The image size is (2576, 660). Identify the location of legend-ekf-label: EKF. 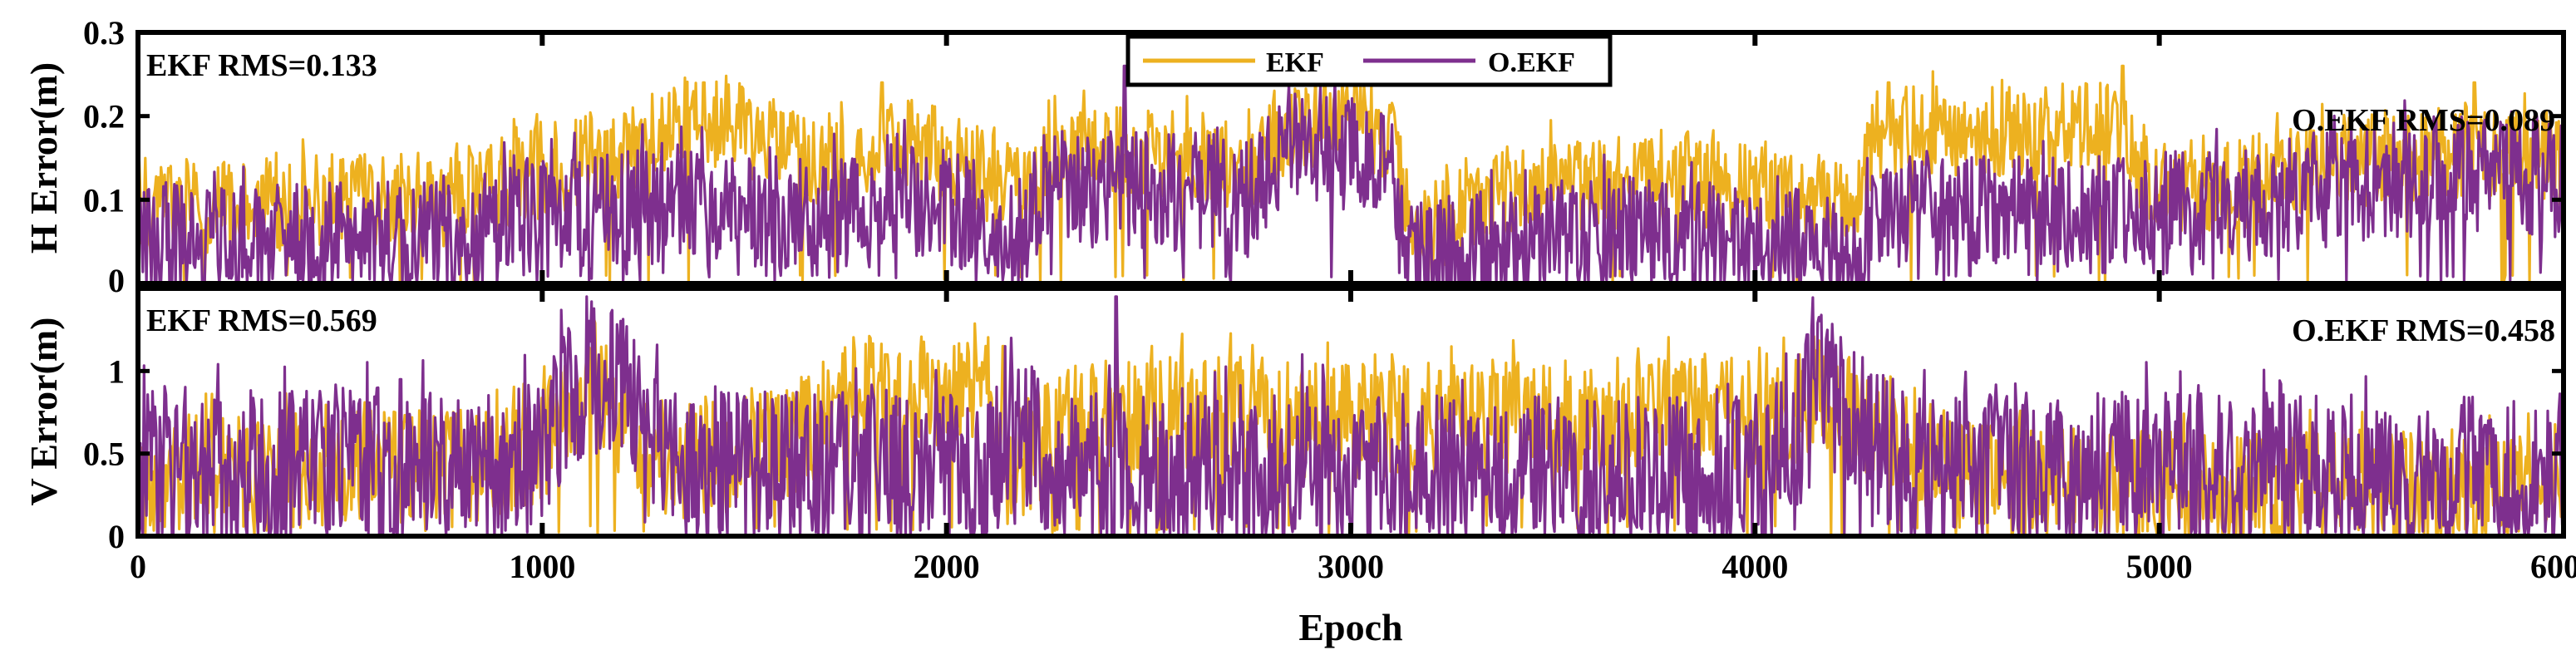
(1295, 62).